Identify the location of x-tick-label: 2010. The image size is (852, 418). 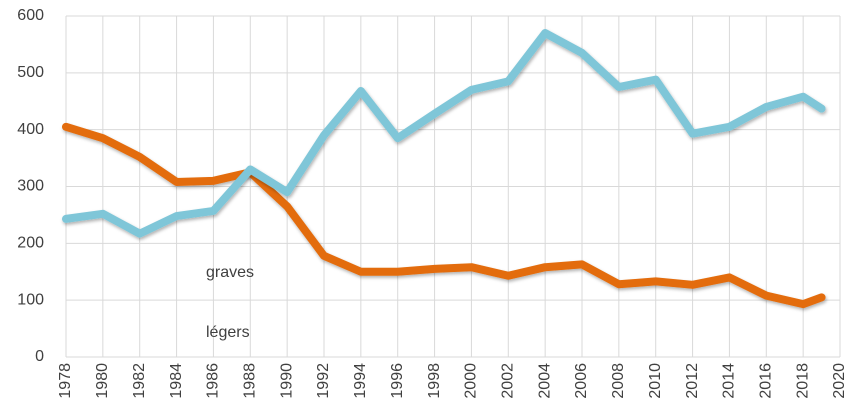
(655, 381).